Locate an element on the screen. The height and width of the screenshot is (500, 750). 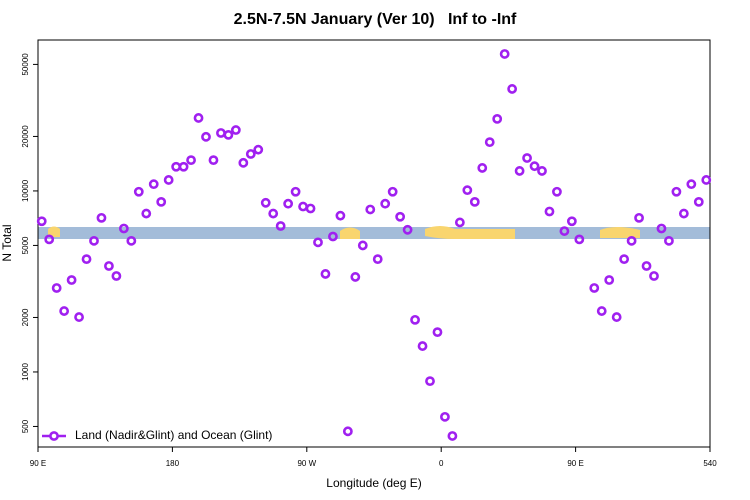
x-tick-label: 180 is located at coordinates (173, 463).